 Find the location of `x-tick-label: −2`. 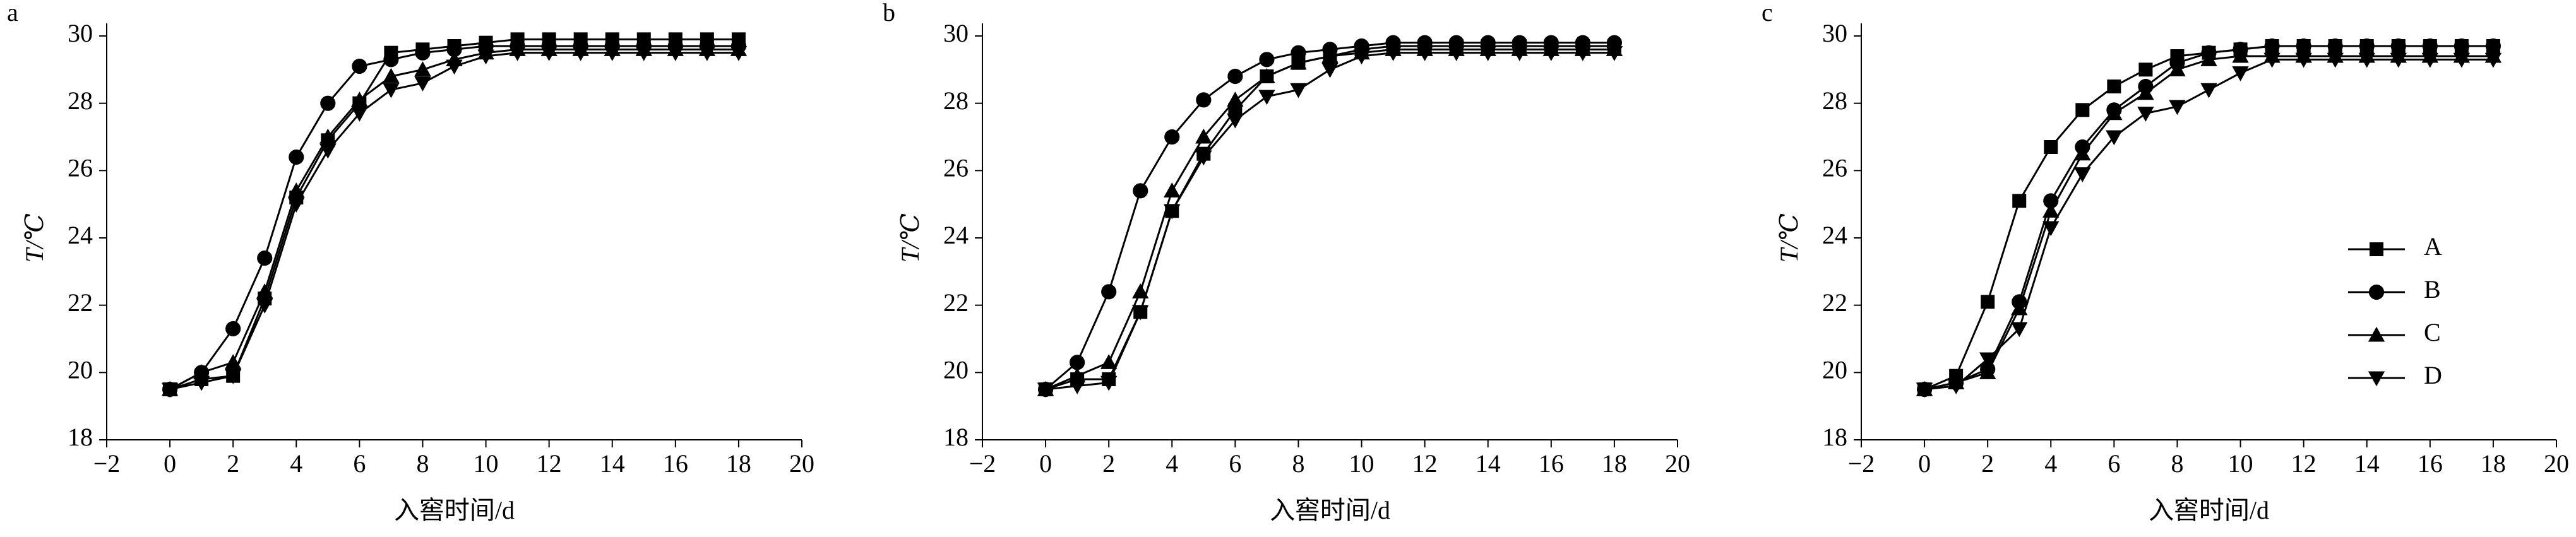

x-tick-label: −2 is located at coordinates (1861, 463).